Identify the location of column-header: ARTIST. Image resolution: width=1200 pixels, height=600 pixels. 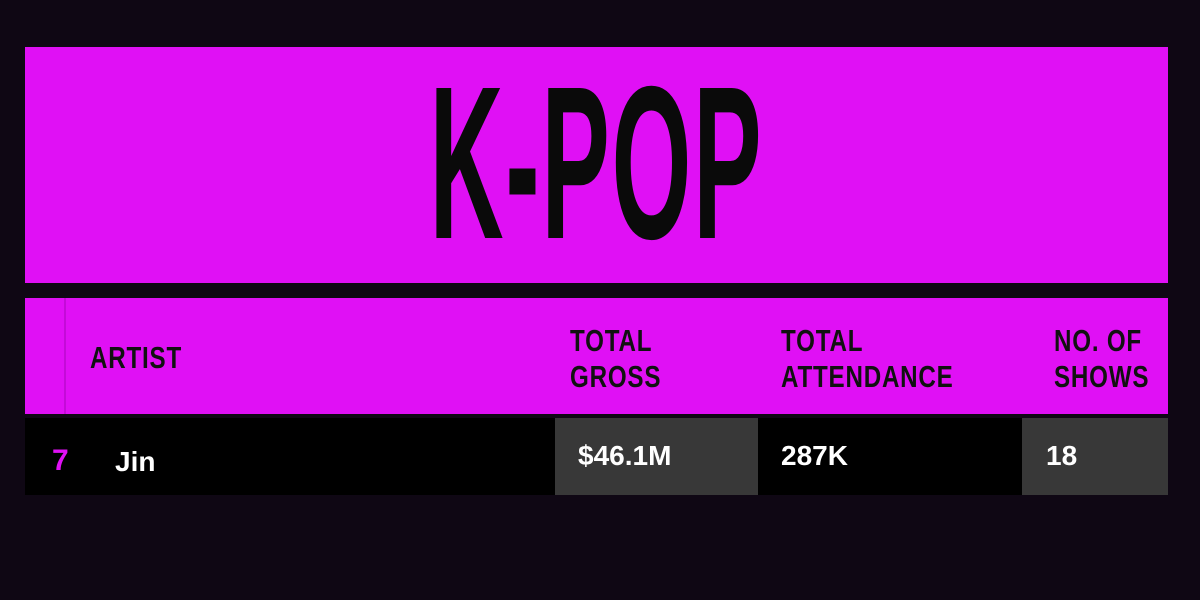
(136, 358).